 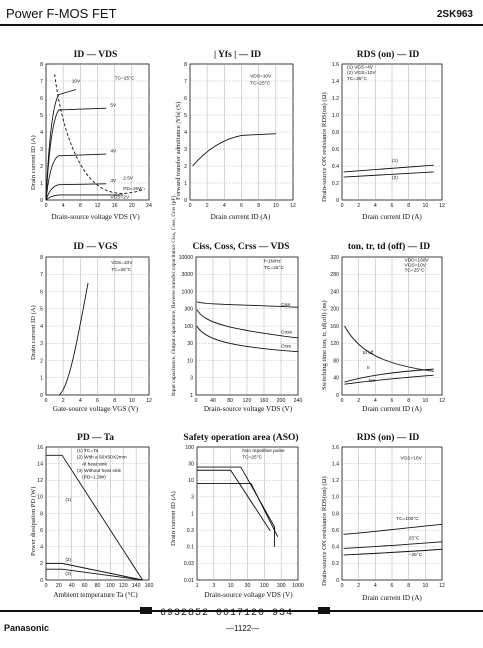 I want to click on label-vgs-2v: VGS=2V, so click(x=120, y=197).